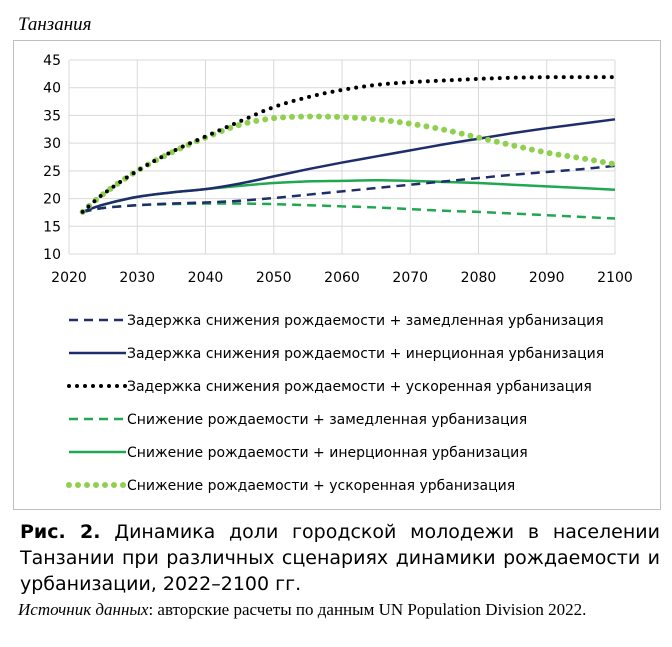  I want to click on y-tick-label: 25, so click(52, 172).